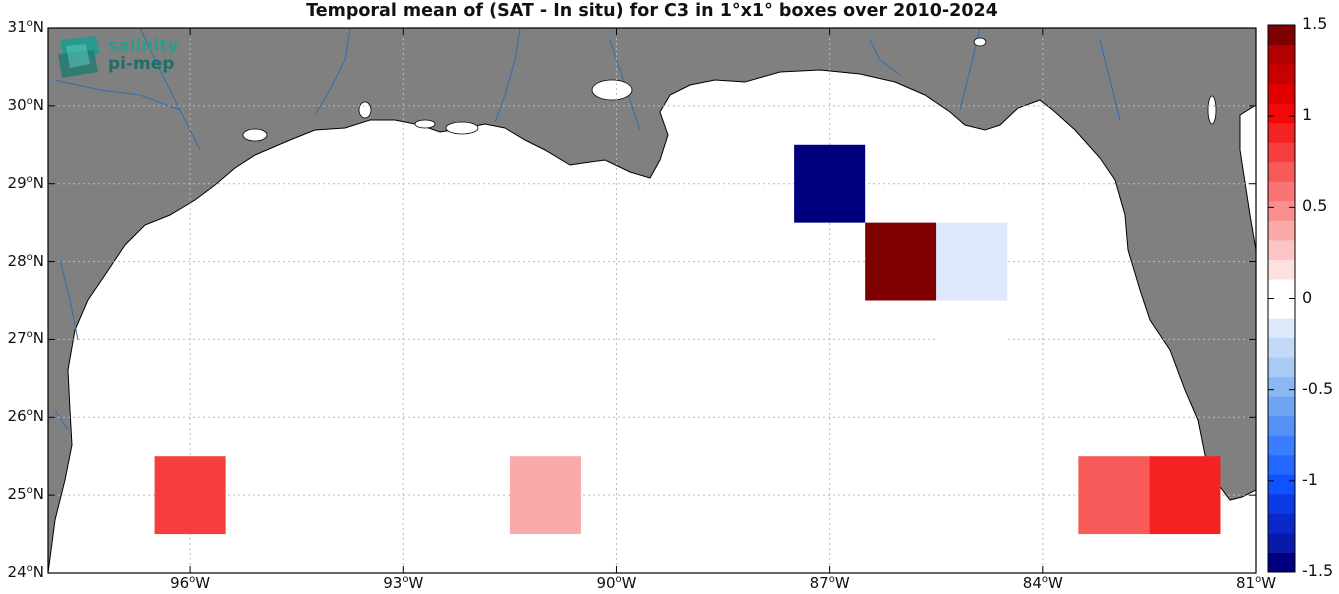  What do you see at coordinates (1256, 583) in the screenshot?
I see `x-tick-label: 81oW` at bounding box center [1256, 583].